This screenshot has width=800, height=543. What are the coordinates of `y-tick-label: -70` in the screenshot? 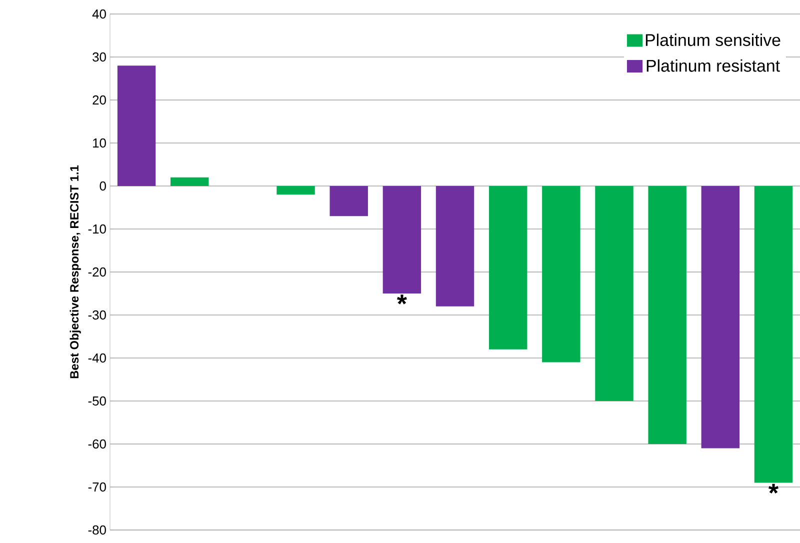 It's located at (97, 487).